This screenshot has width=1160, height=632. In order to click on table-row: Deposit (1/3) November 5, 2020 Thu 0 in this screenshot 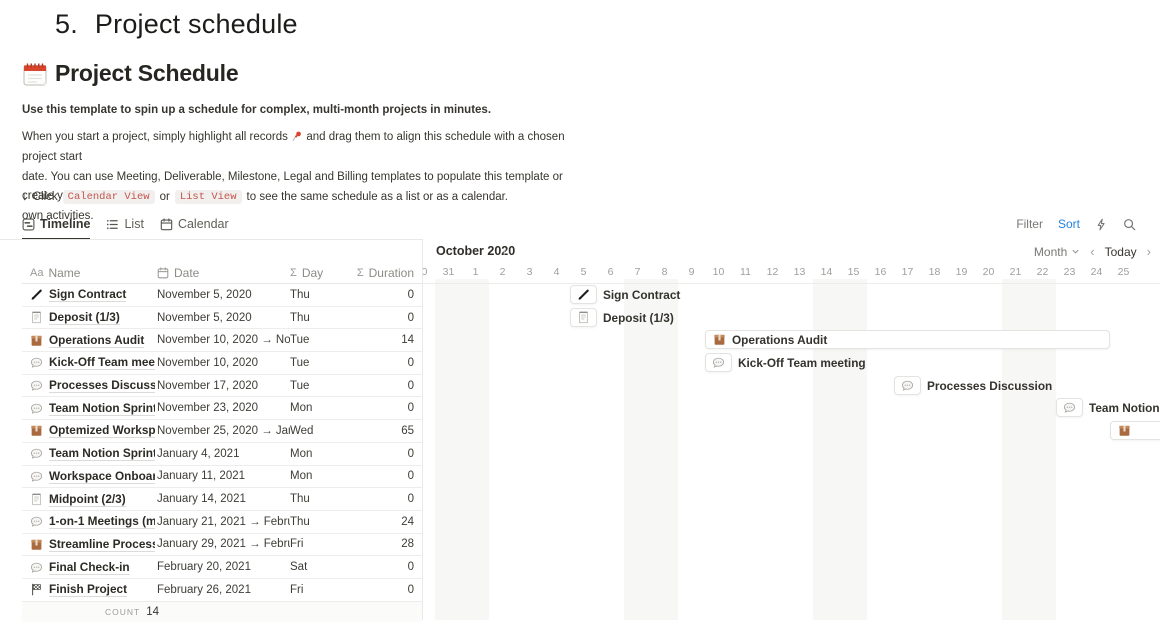, I will do `click(222, 318)`.